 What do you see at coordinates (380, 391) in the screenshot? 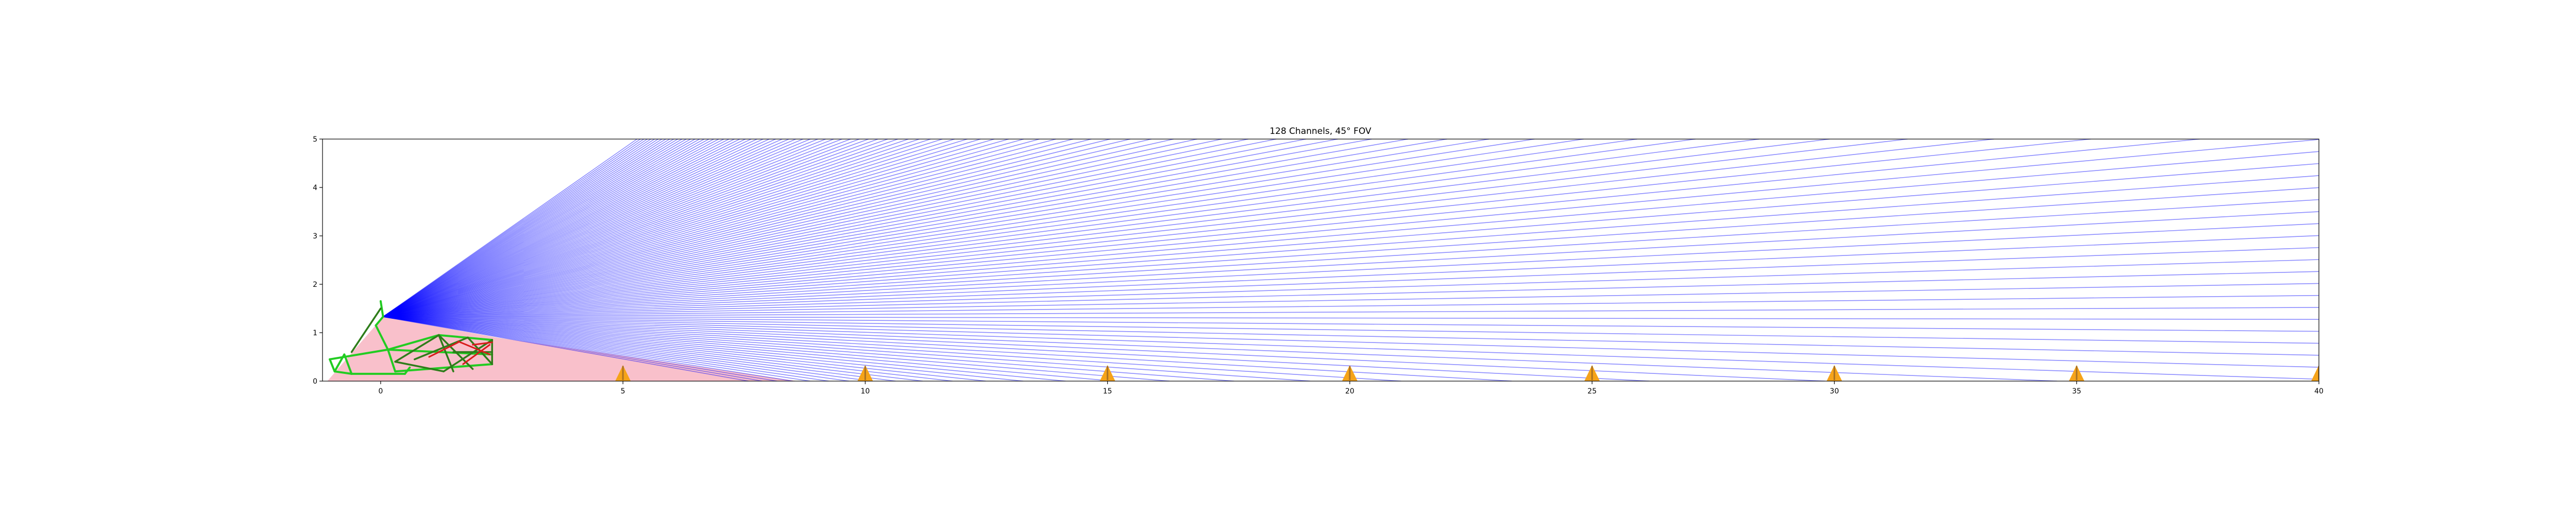
I see `x-tick-label: 0` at bounding box center [380, 391].